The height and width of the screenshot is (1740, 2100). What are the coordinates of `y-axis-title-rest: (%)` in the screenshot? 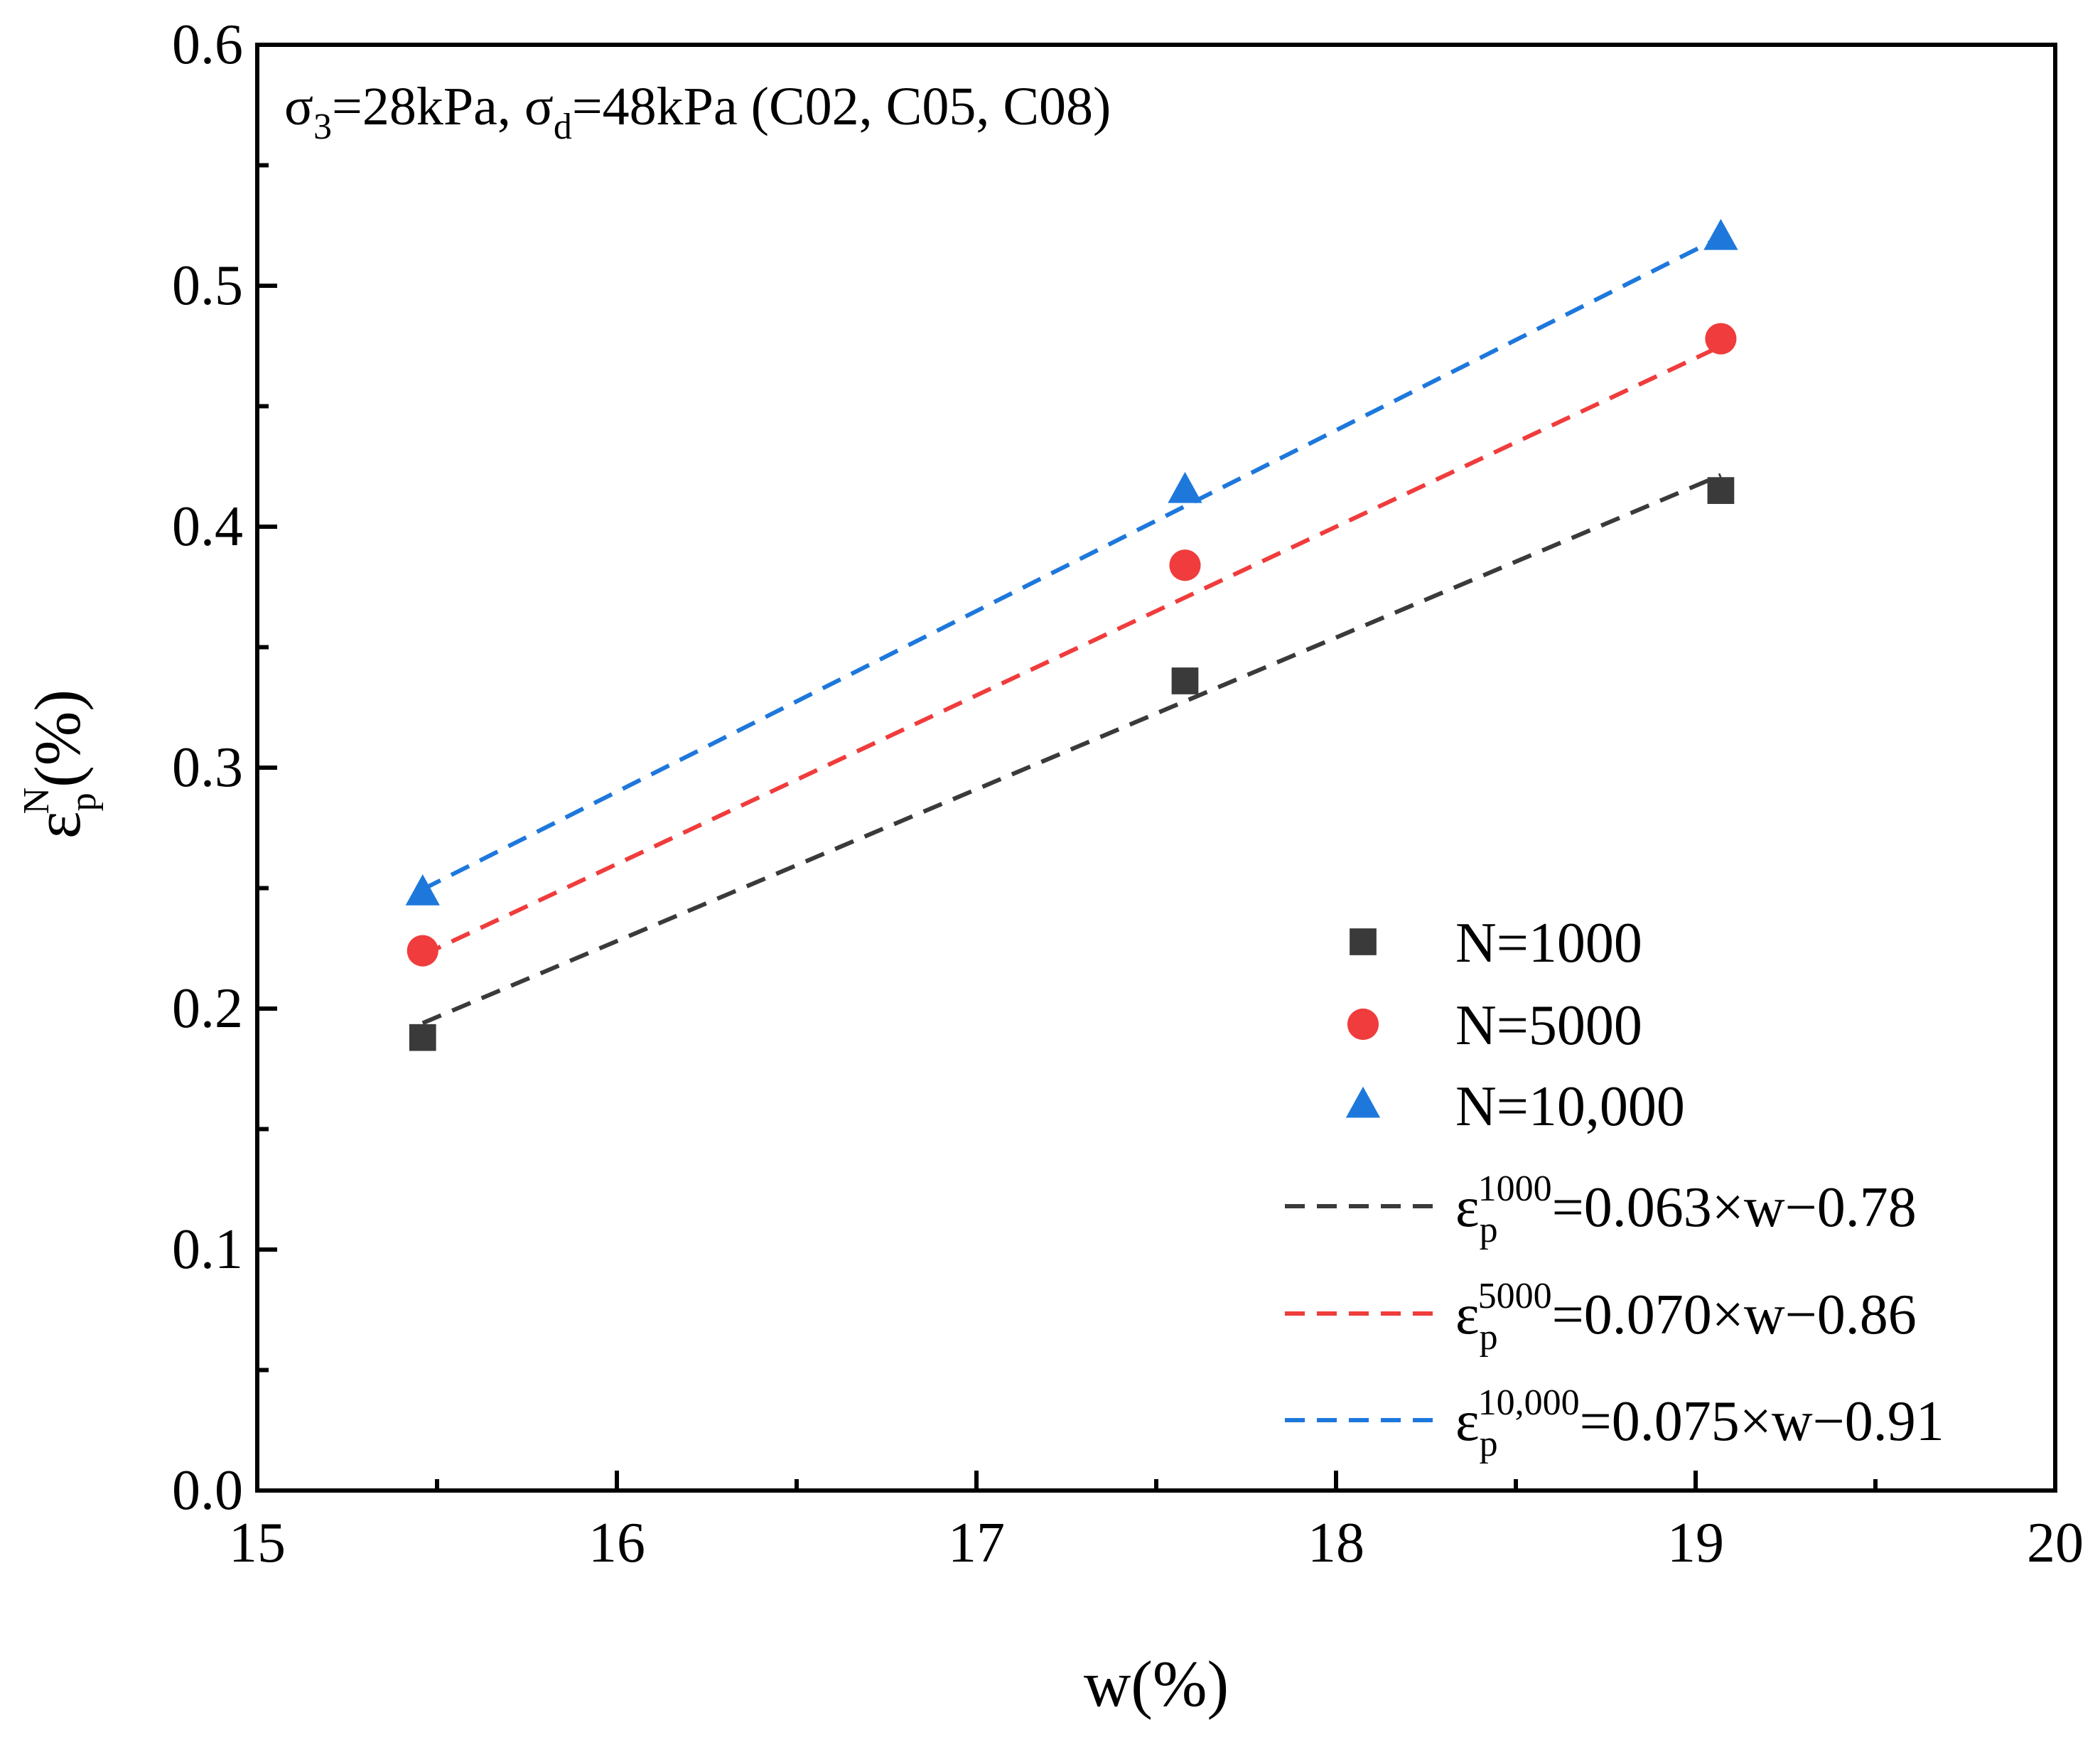 It's located at (58, 738).